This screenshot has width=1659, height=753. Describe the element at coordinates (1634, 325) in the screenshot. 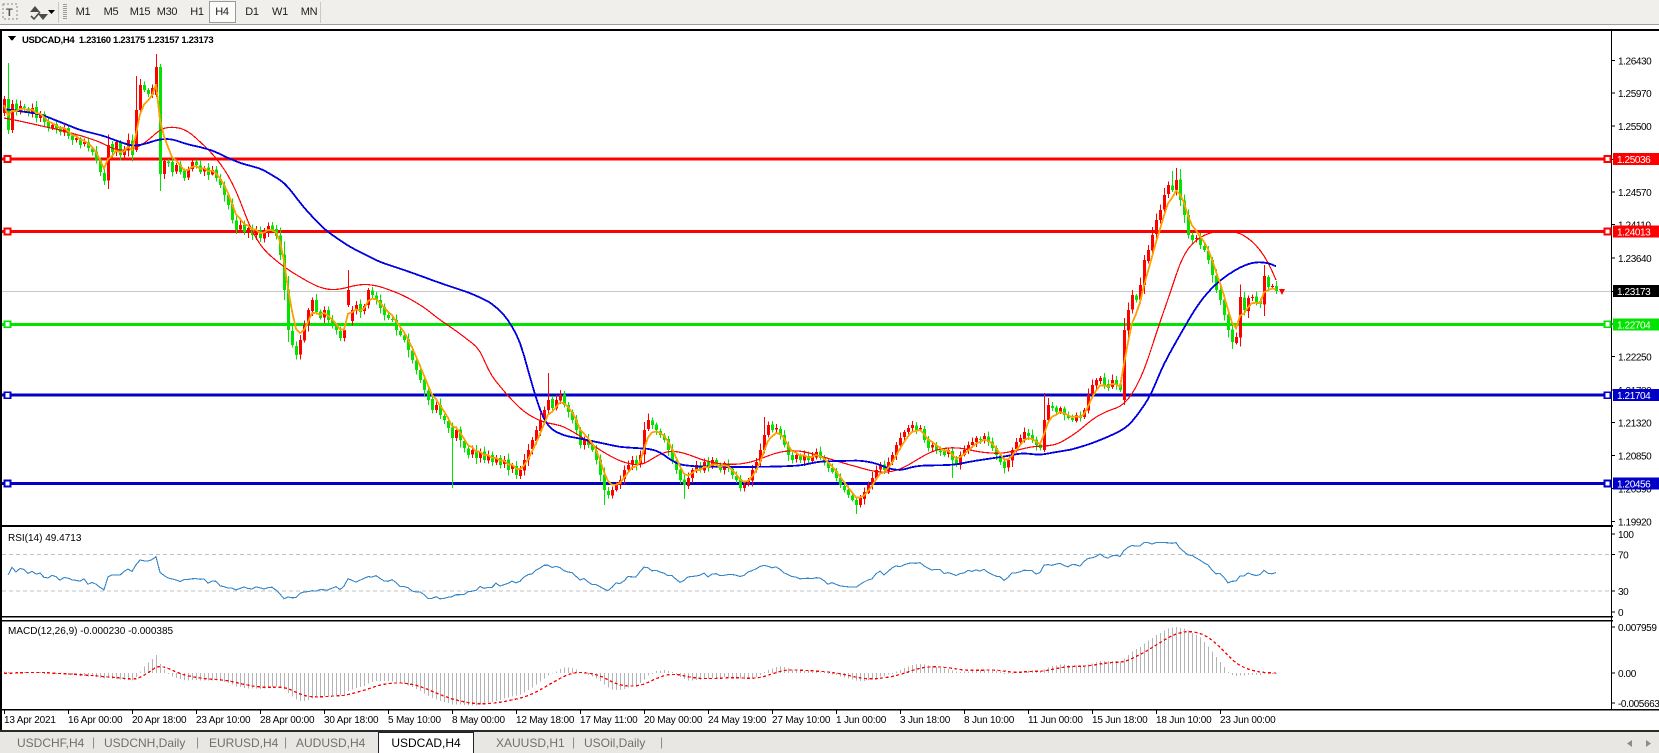

I see `svg-text: 1.22704` at that location.